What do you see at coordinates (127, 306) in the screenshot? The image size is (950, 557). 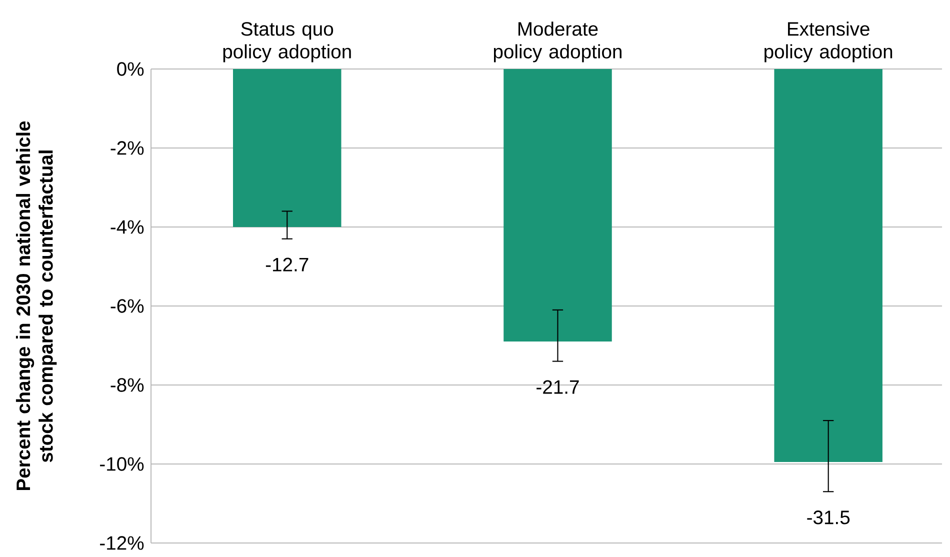 I see `y-tick-label: -6%` at bounding box center [127, 306].